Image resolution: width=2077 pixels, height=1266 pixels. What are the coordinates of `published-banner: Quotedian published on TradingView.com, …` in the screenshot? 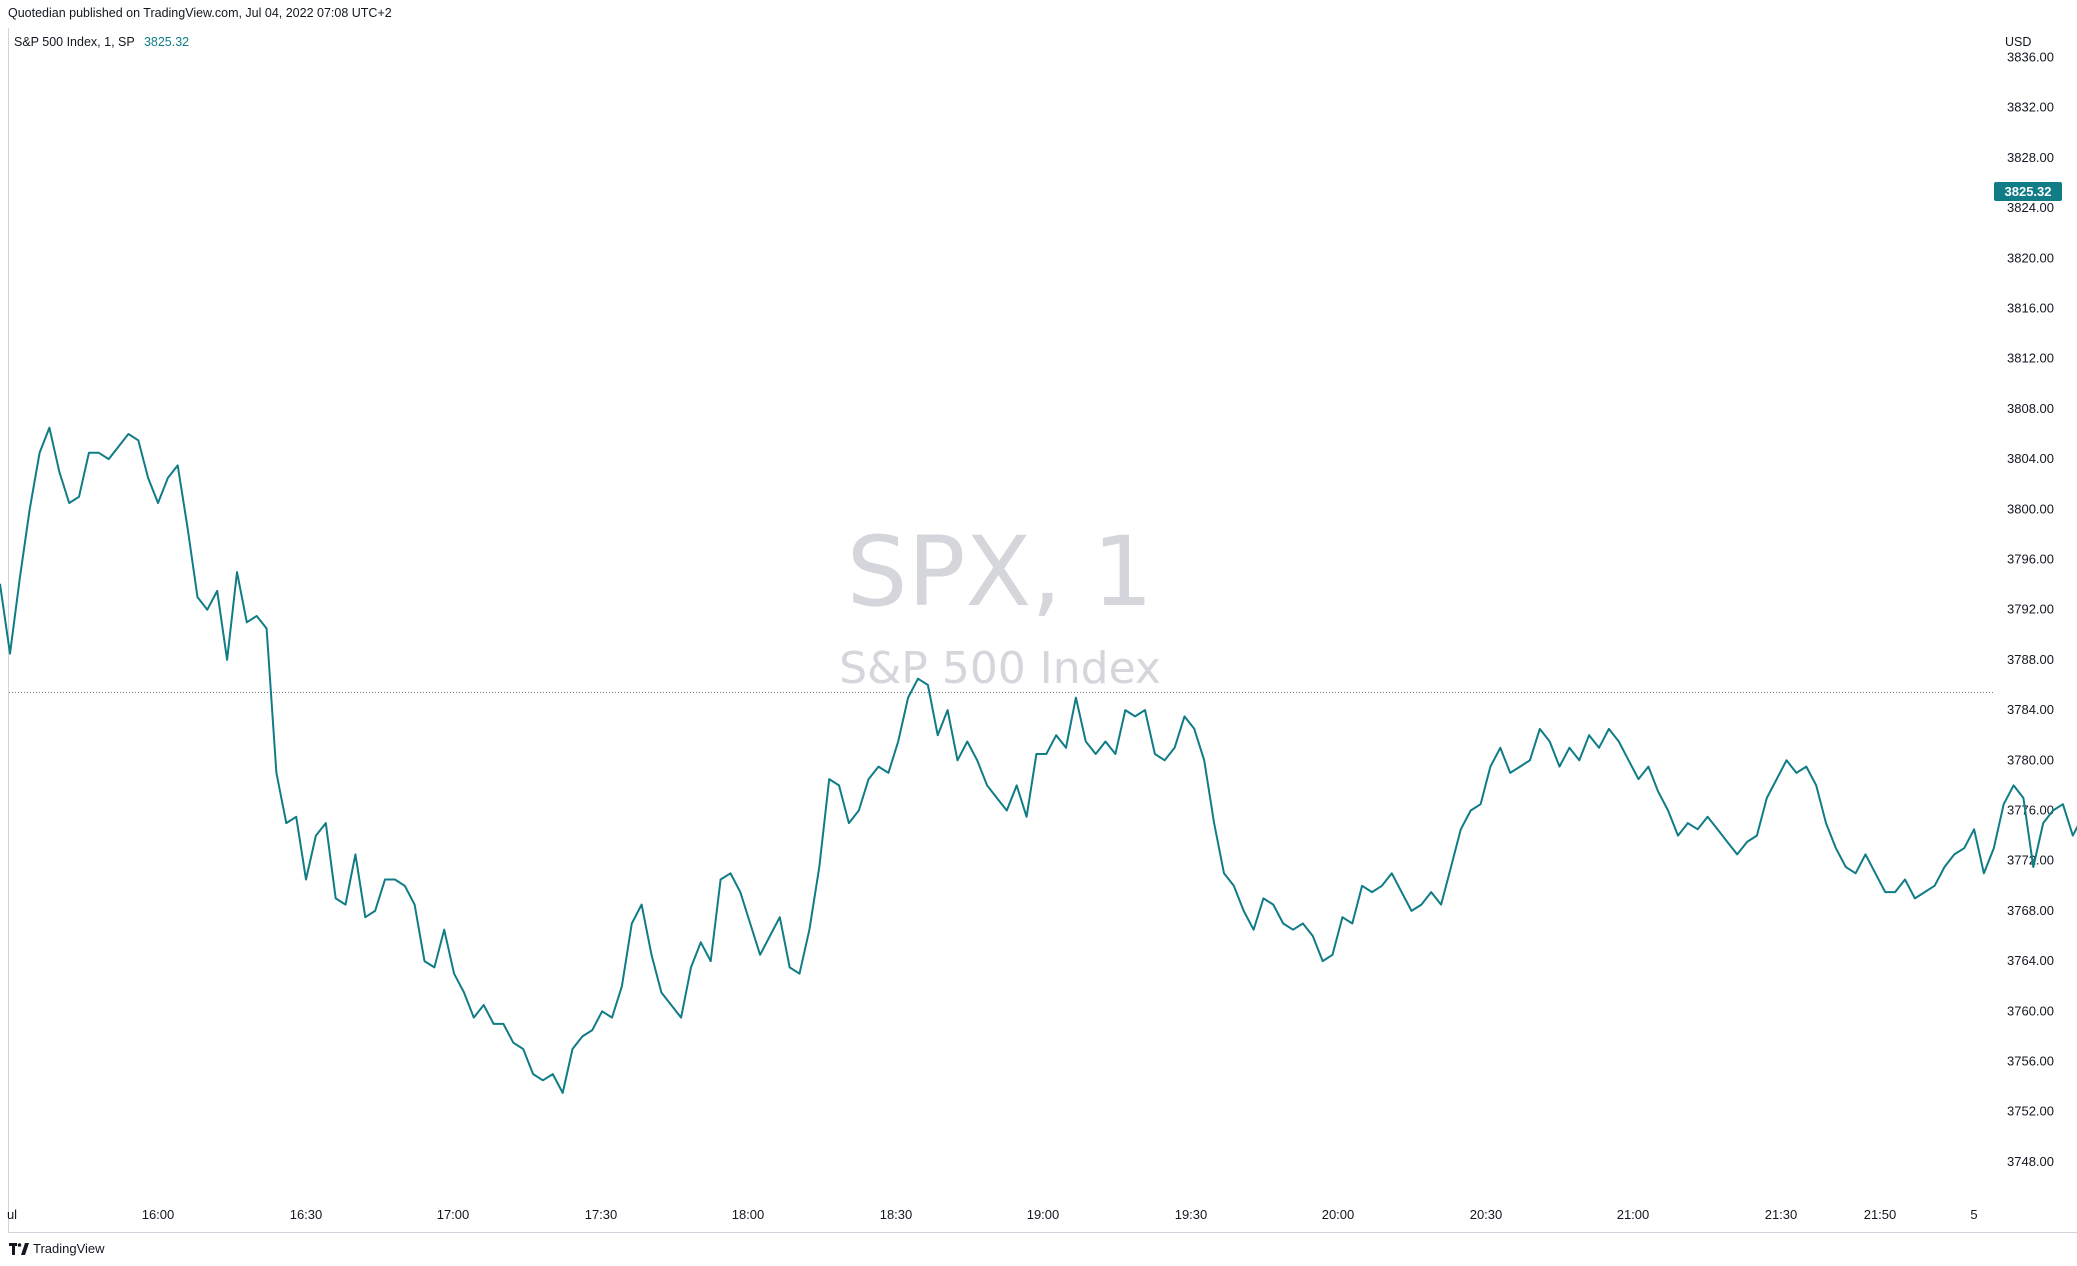 It's located at (200, 13).